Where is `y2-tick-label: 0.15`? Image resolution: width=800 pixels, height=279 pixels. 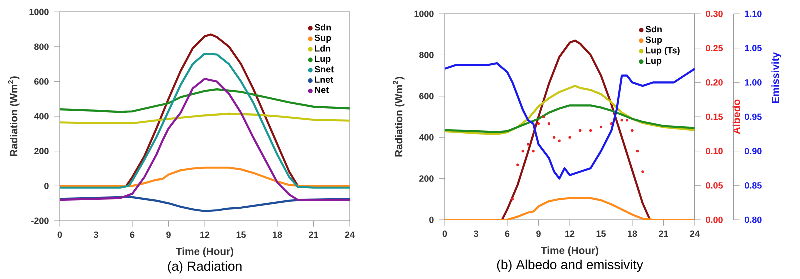
y2-tick-label: 0.15 is located at coordinates (715, 117).